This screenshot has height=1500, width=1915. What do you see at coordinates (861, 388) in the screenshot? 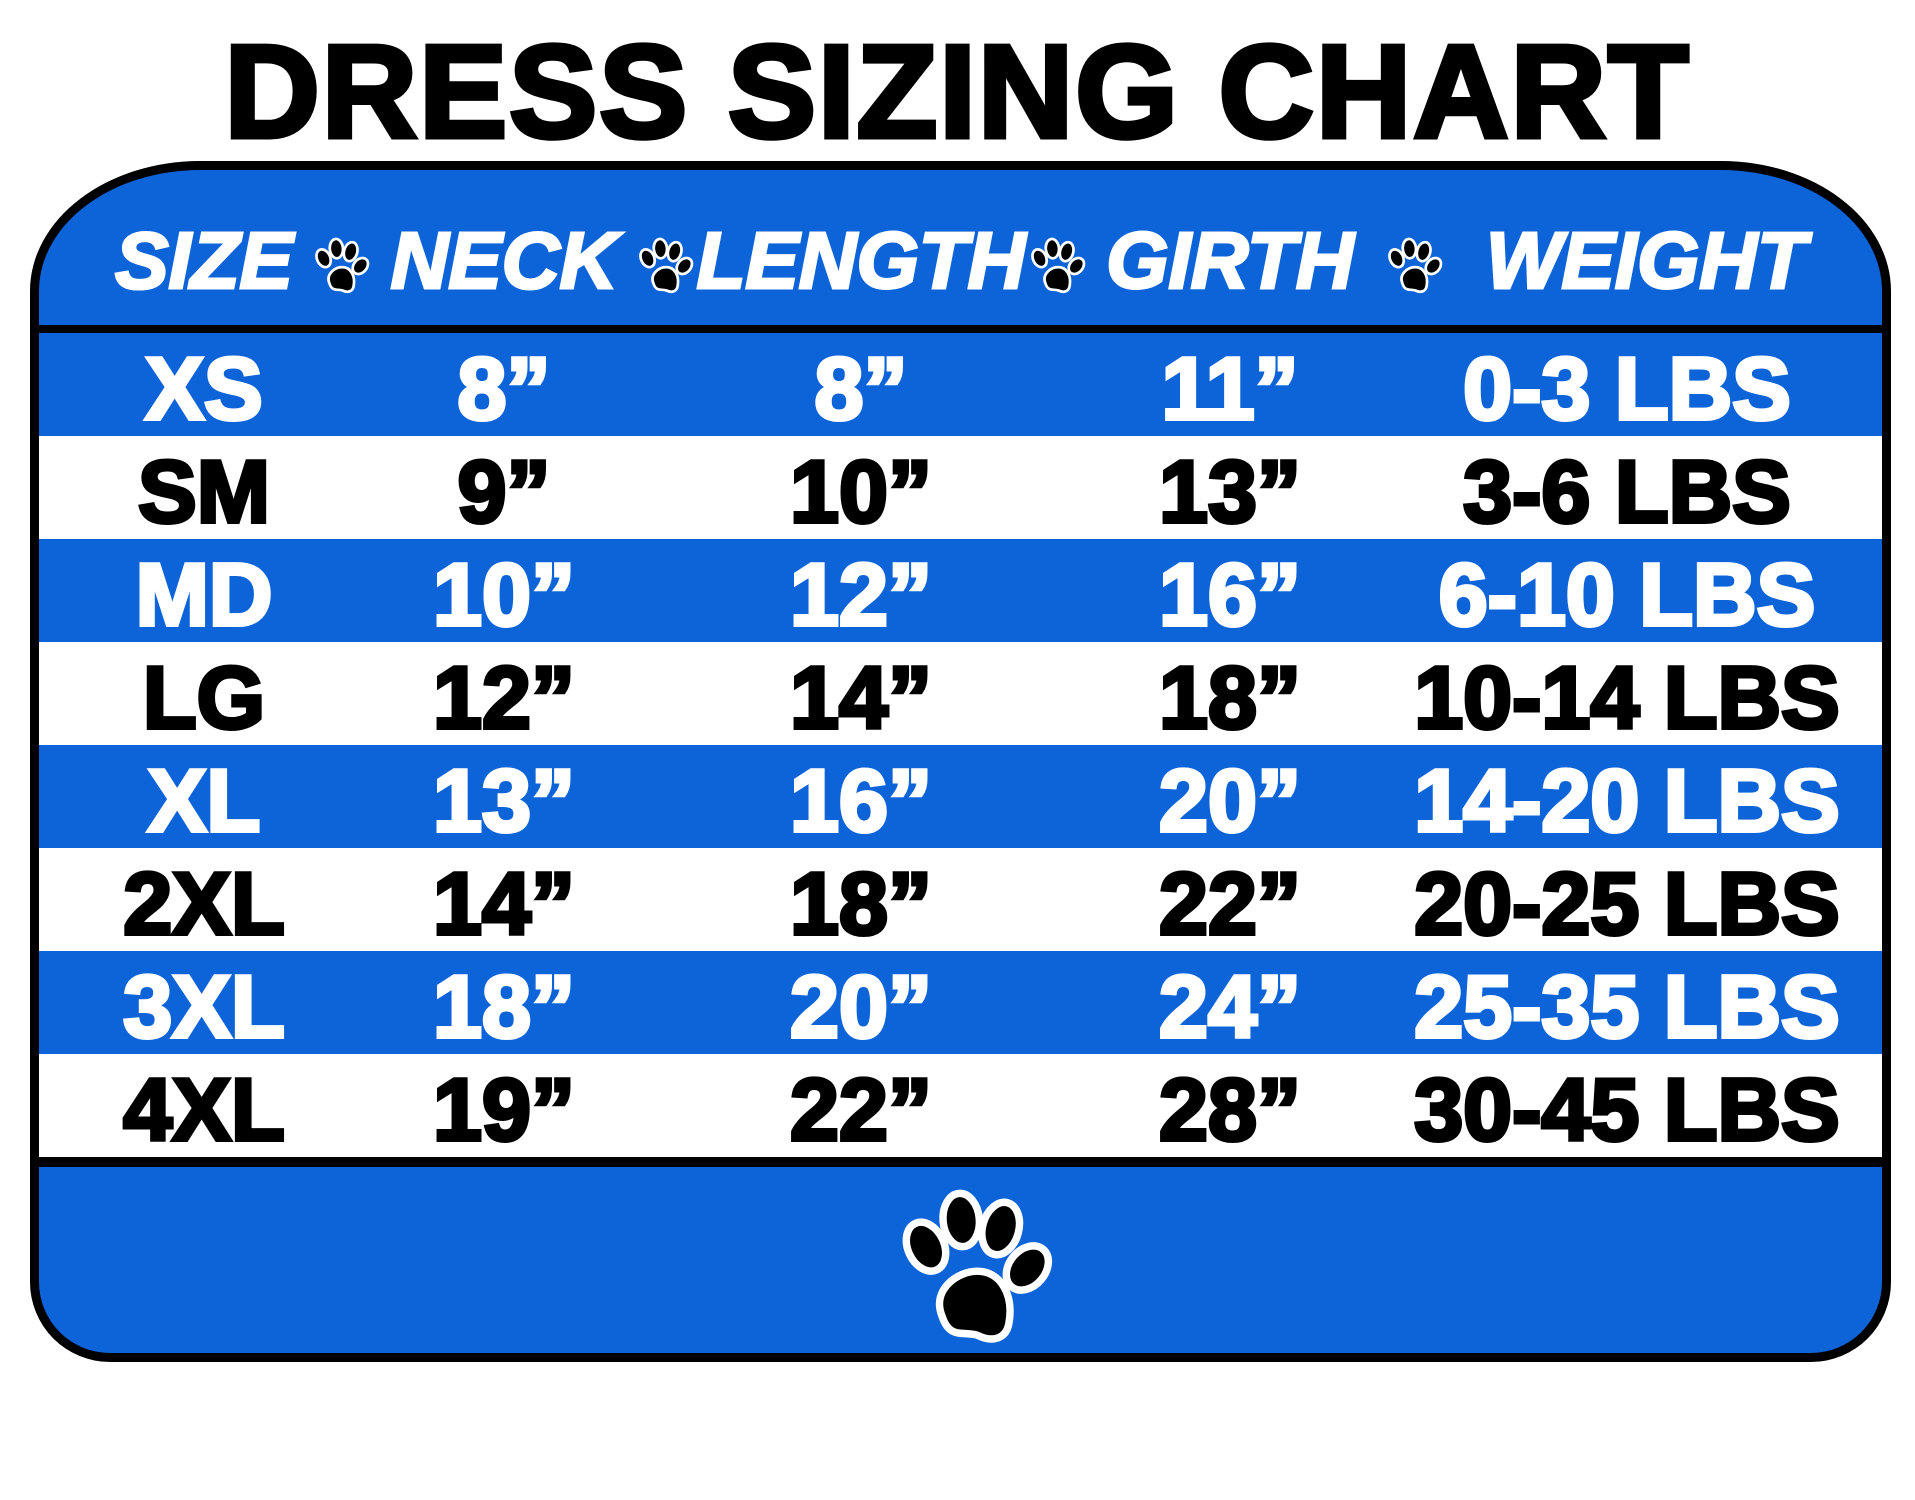
I see `cell-length: 8”` at bounding box center [861, 388].